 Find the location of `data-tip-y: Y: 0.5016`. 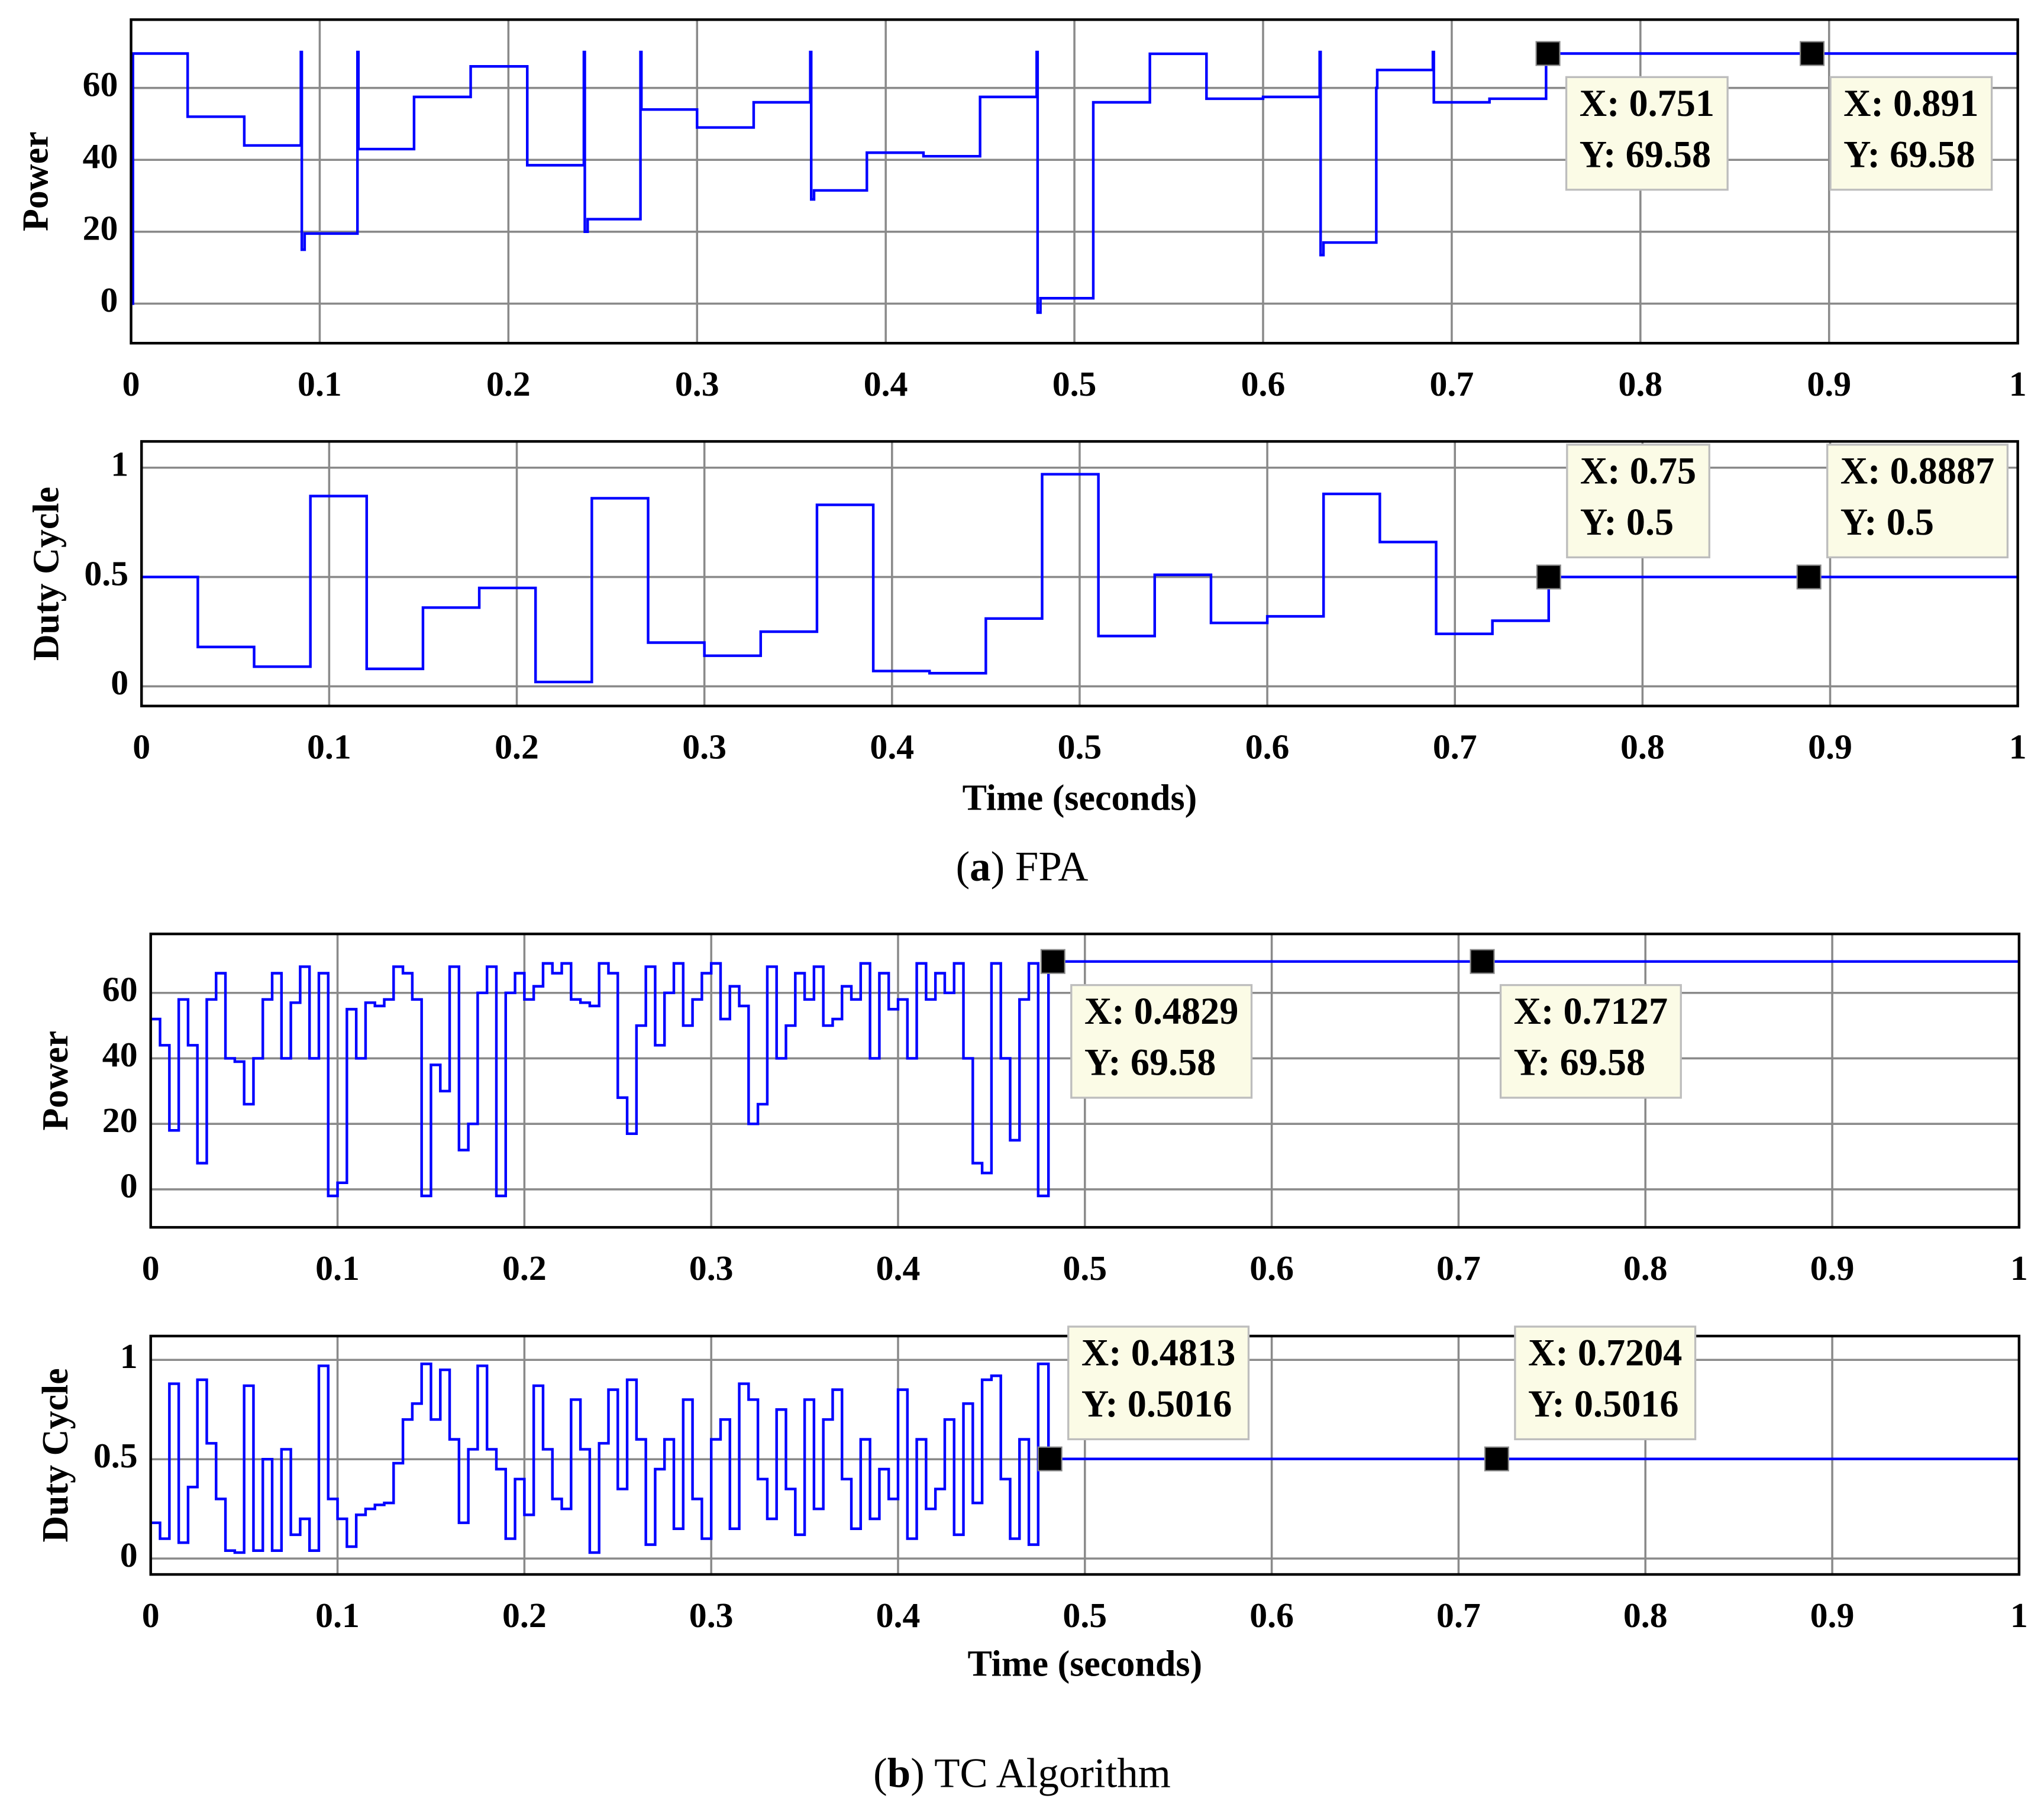

data-tip-y: Y: 0.5016 is located at coordinates (1156, 1404).